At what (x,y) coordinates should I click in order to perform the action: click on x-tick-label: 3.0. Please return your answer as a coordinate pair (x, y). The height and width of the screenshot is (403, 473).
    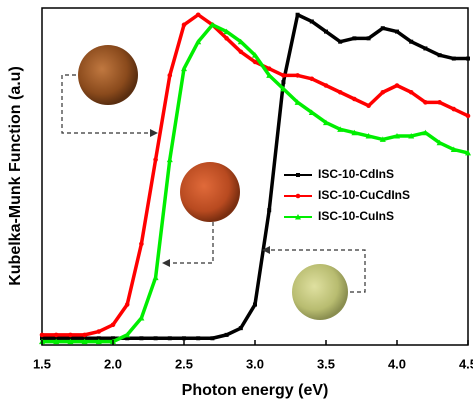
    Looking at the image, I should click on (255, 363).